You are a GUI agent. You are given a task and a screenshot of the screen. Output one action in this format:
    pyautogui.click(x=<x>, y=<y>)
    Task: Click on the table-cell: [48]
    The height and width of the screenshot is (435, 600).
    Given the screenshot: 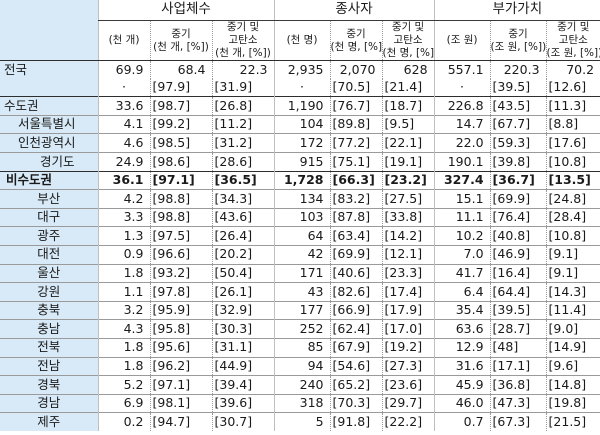 What is the action you would take?
    pyautogui.click(x=518, y=347)
    